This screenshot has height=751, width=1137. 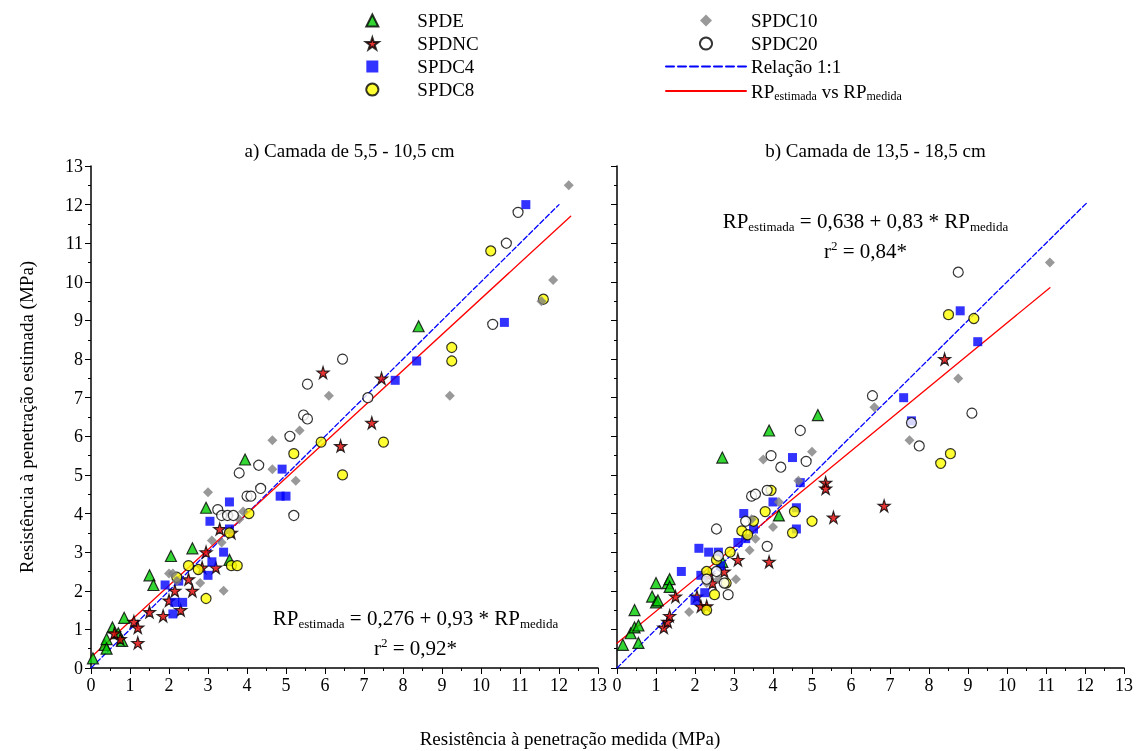 I want to click on y-tick-label: 12, so click(x=74, y=204).